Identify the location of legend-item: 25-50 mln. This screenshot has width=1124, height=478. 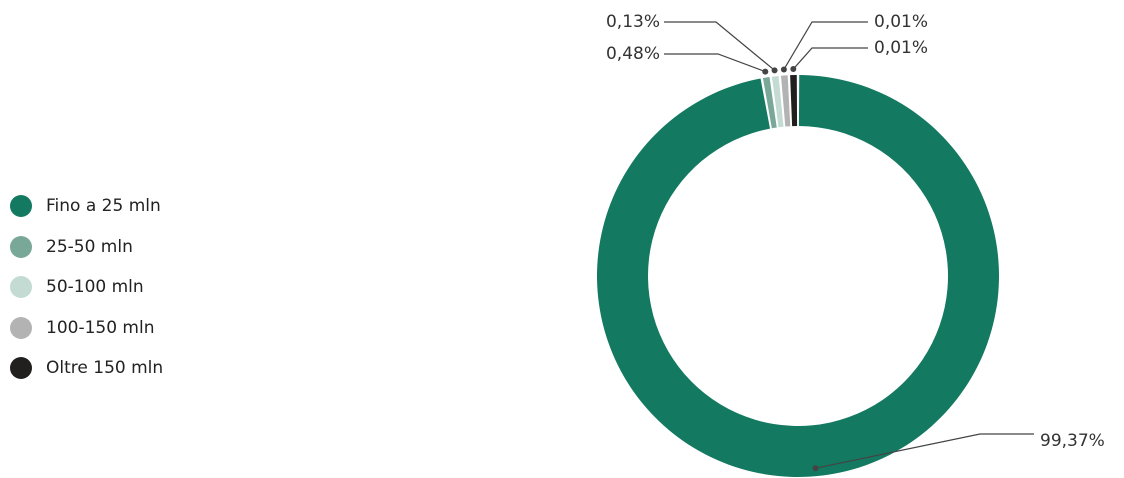
(86, 247).